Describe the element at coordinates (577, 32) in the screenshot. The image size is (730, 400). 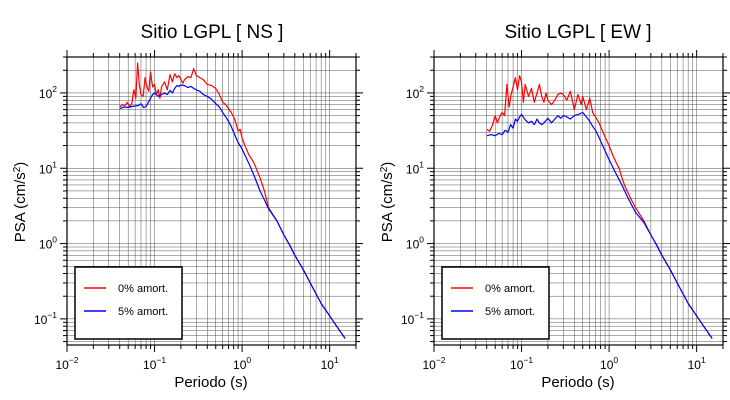
I see `chart-title: Sitio LGPL [ EW ]` at that location.